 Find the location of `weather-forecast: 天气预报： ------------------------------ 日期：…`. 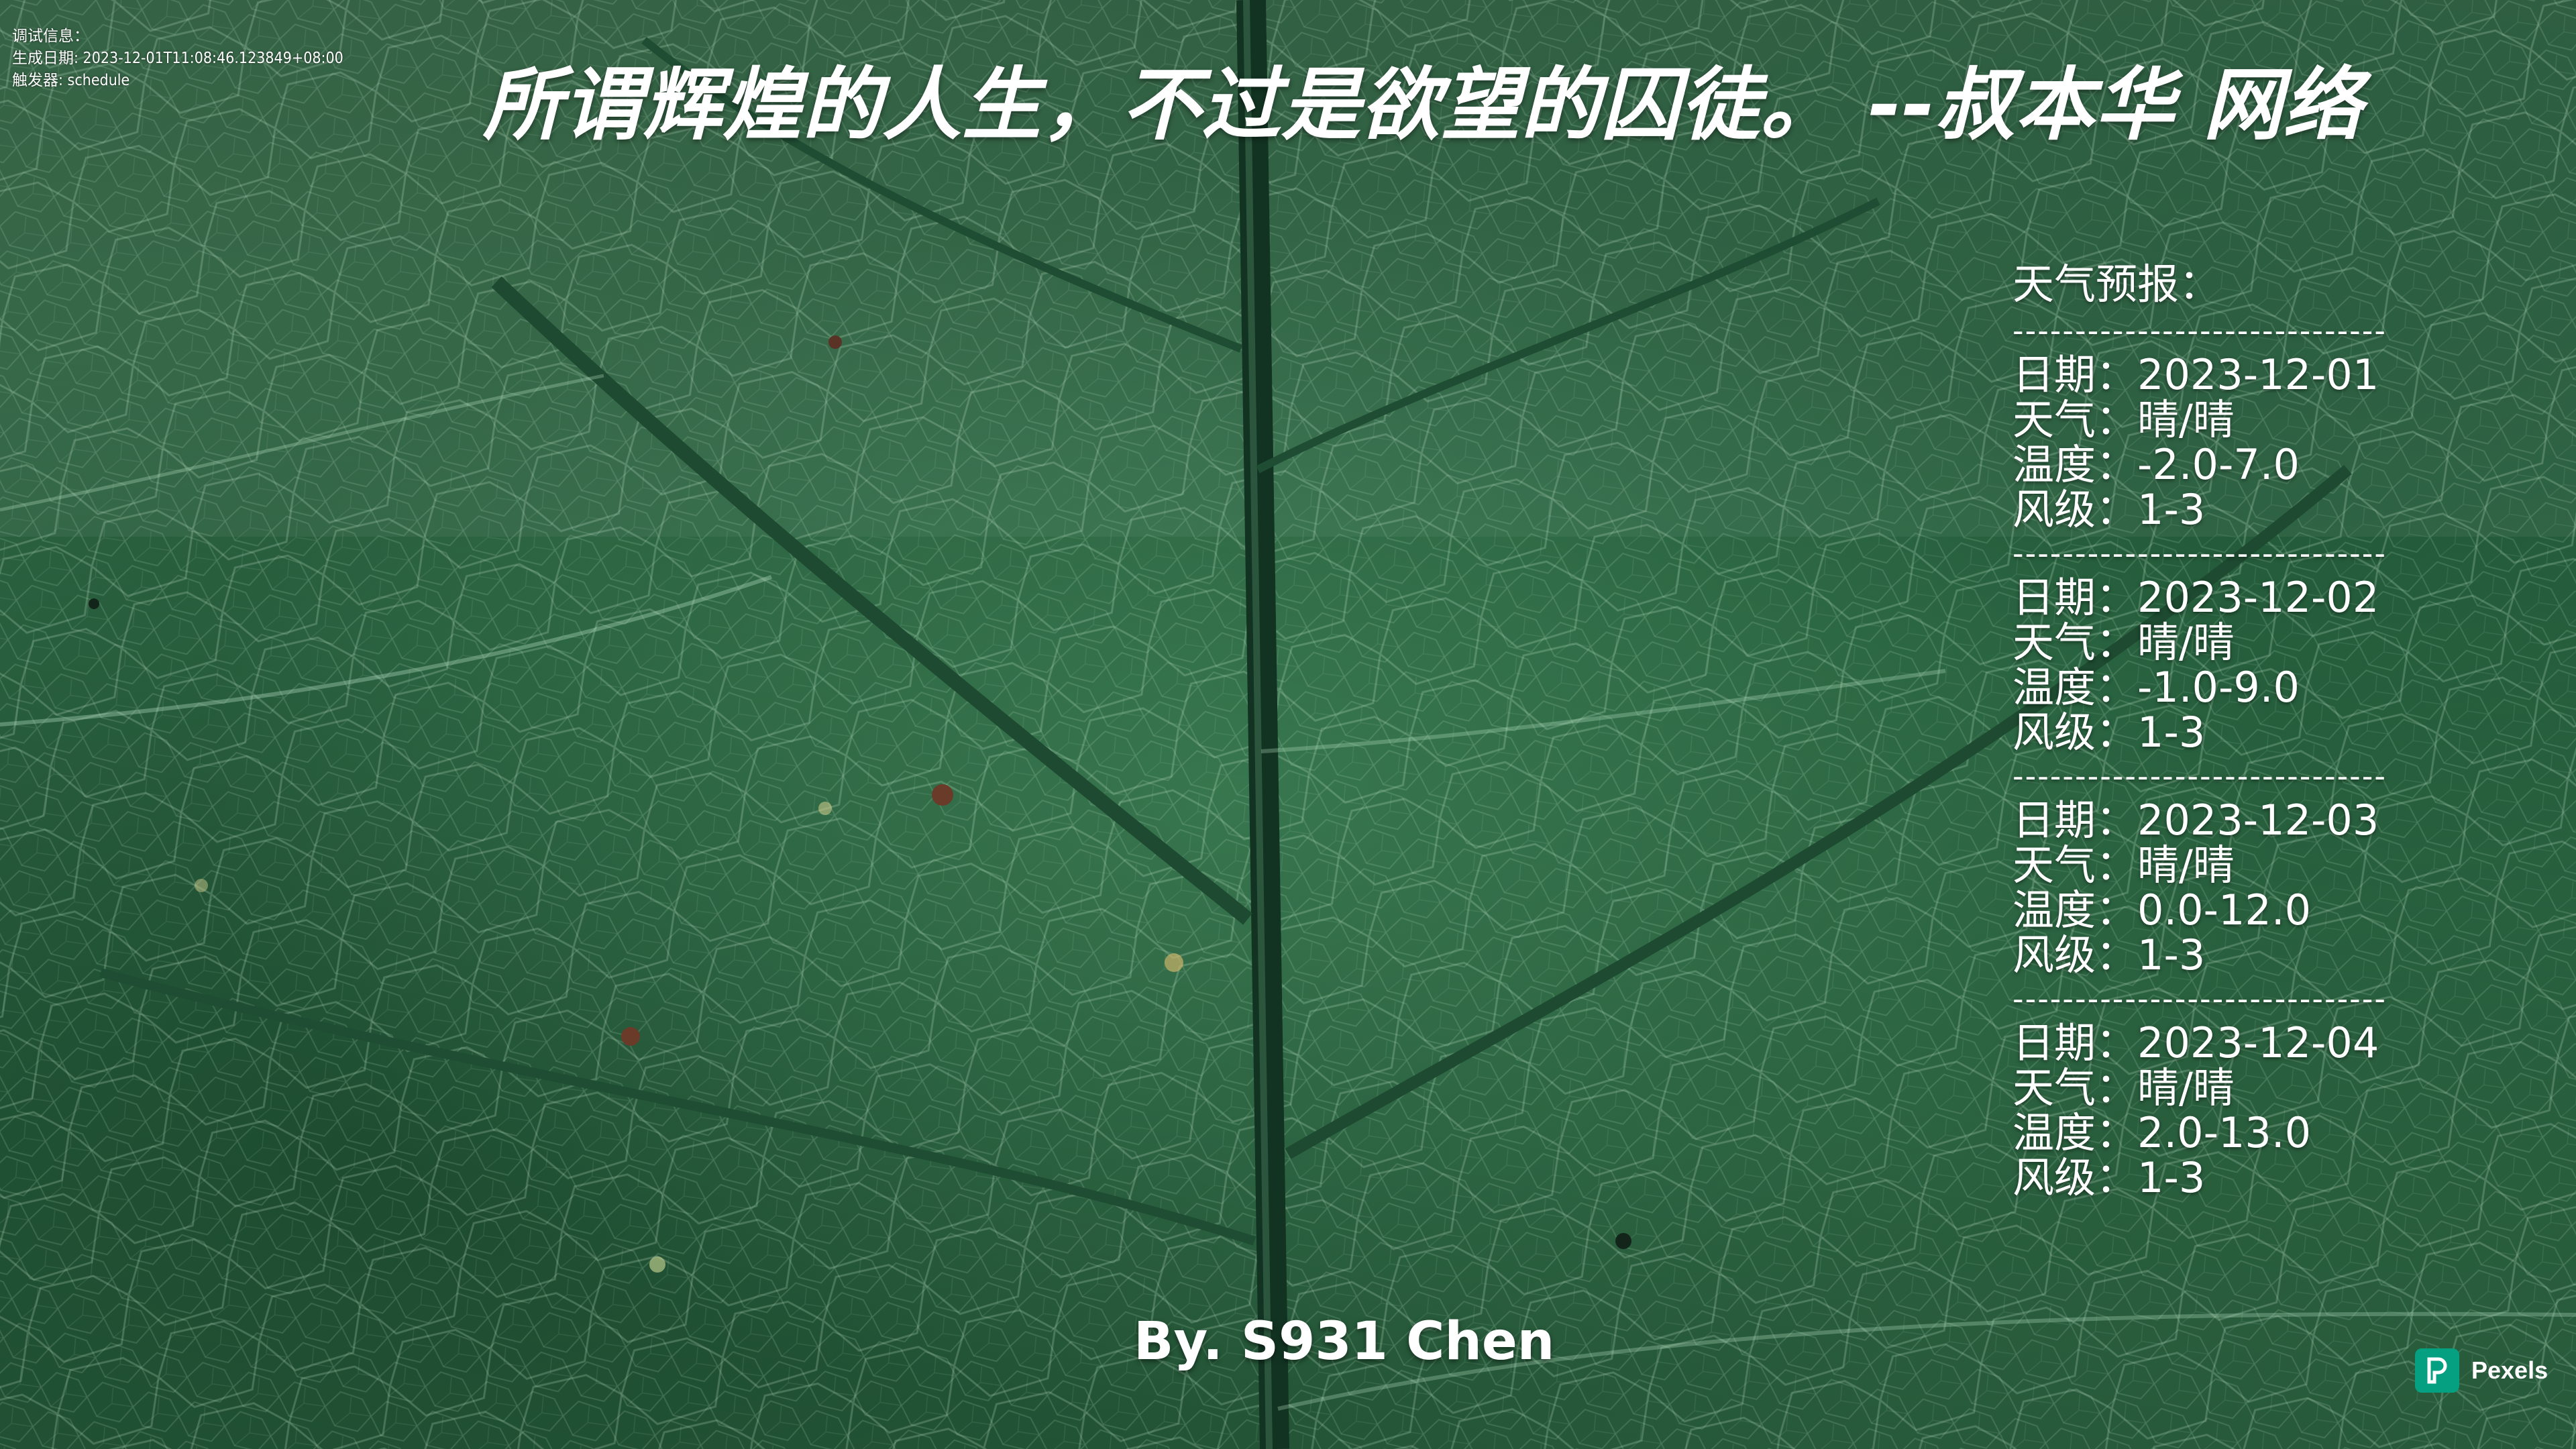

weather-forecast: 天气预报： ------------------------------ 日期：… is located at coordinates (2199, 731).